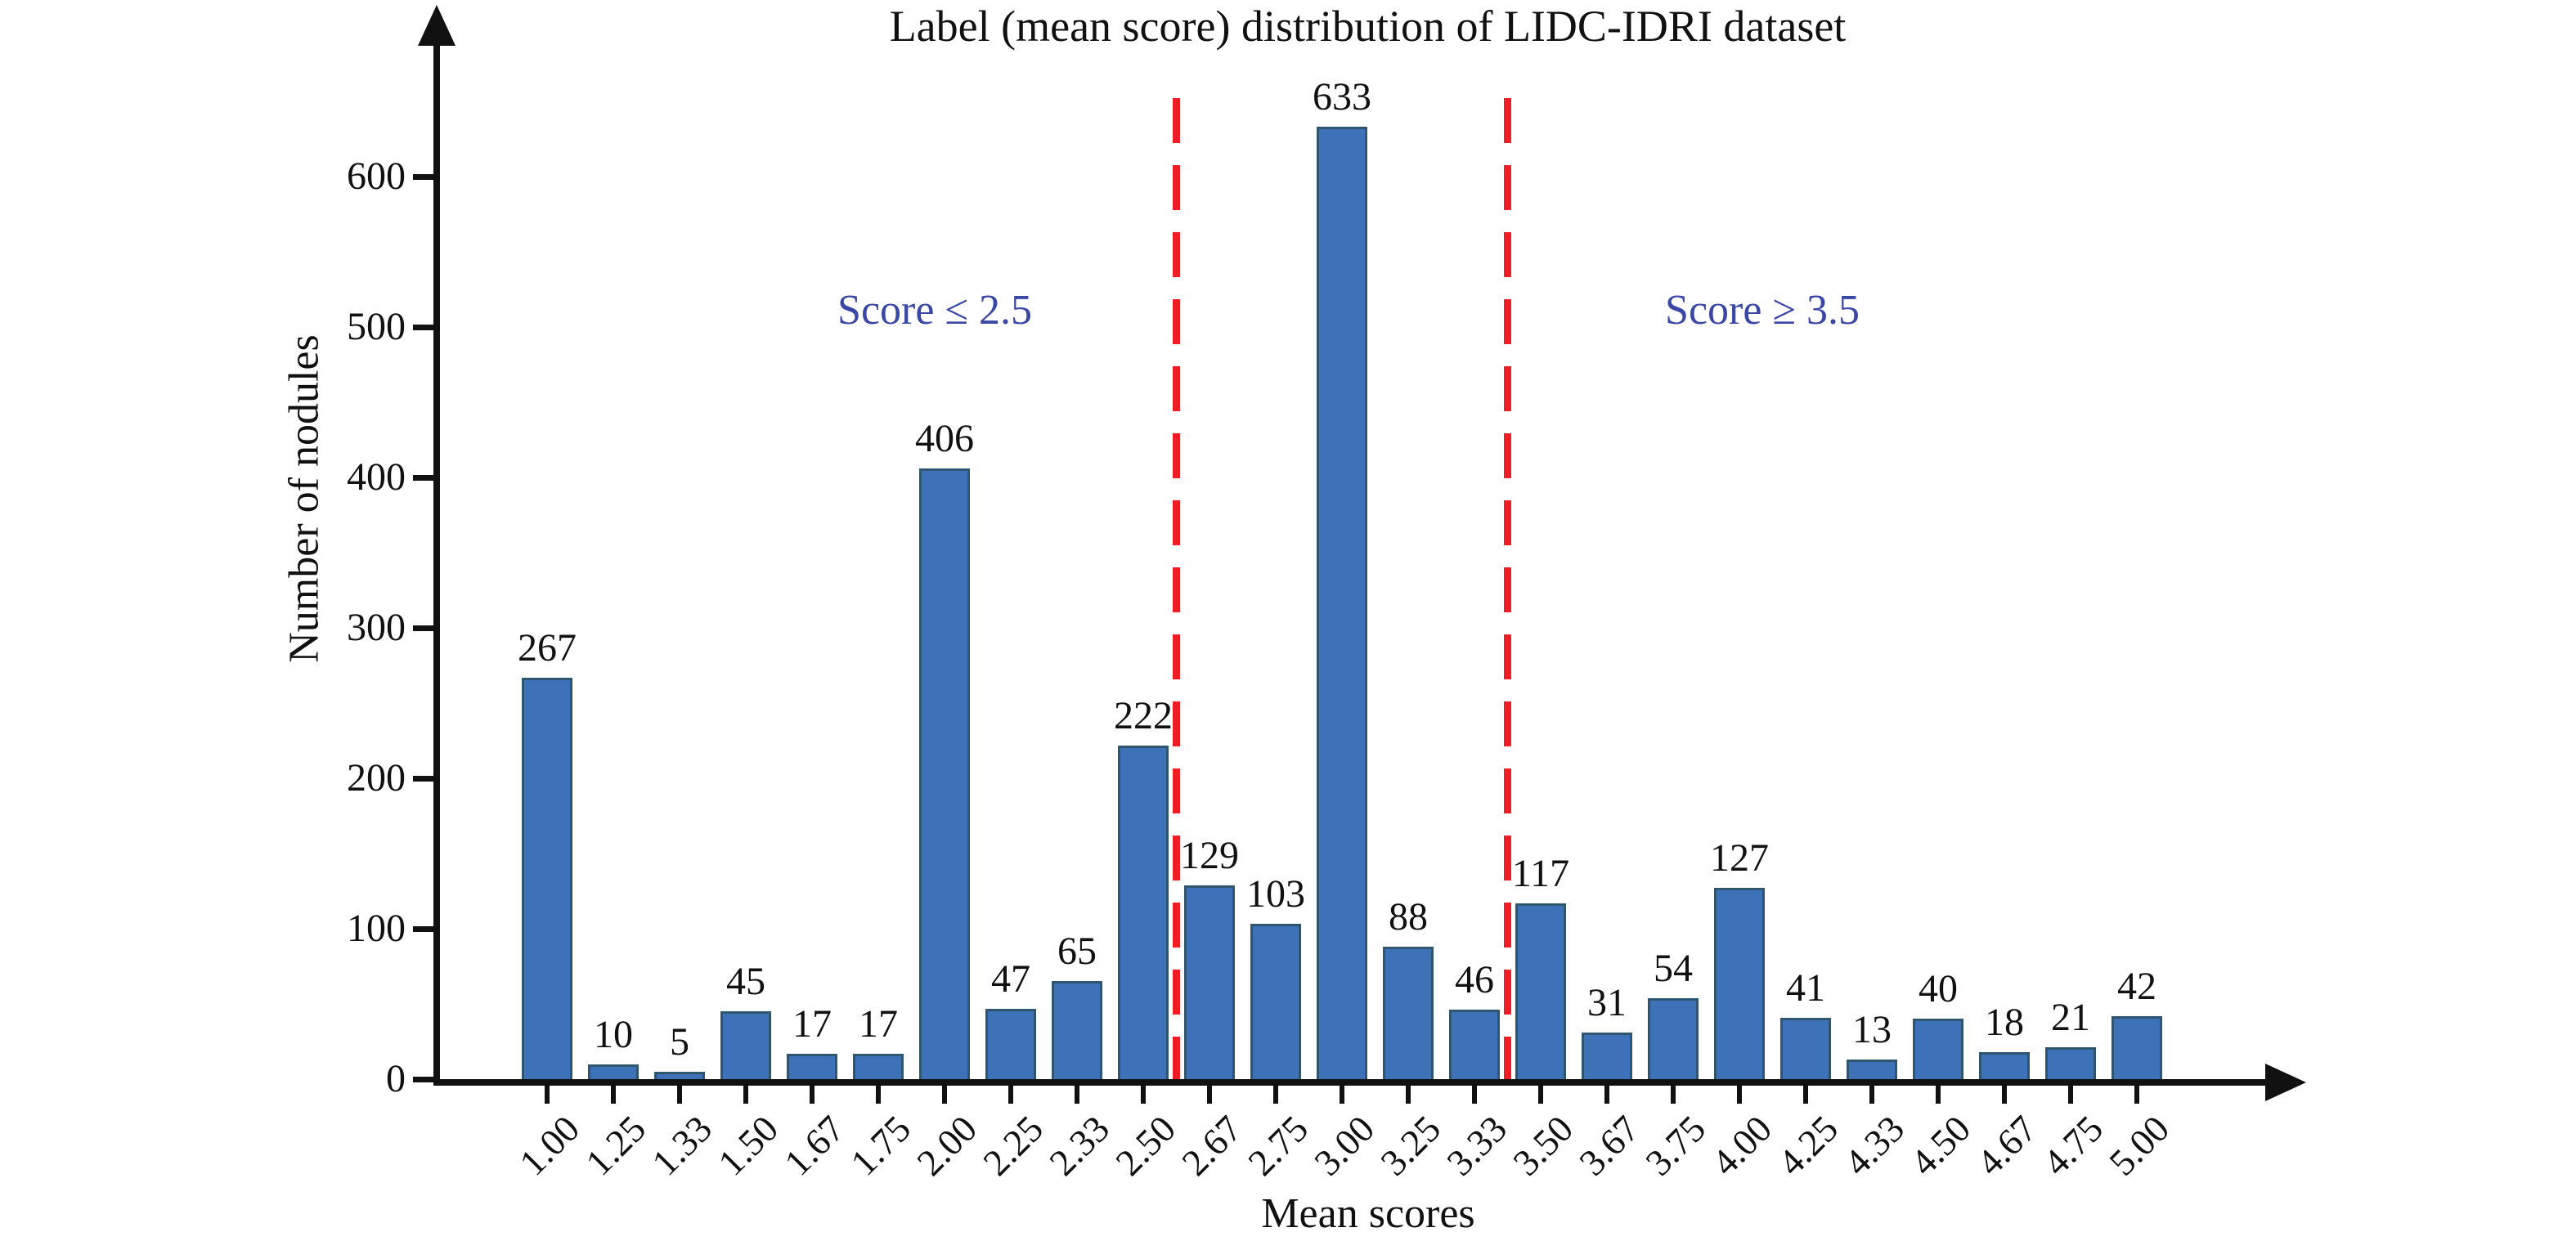 This screenshot has width=2576, height=1250. What do you see at coordinates (1176, 588) in the screenshot?
I see `threshold-line-after-2.50` at bounding box center [1176, 588].